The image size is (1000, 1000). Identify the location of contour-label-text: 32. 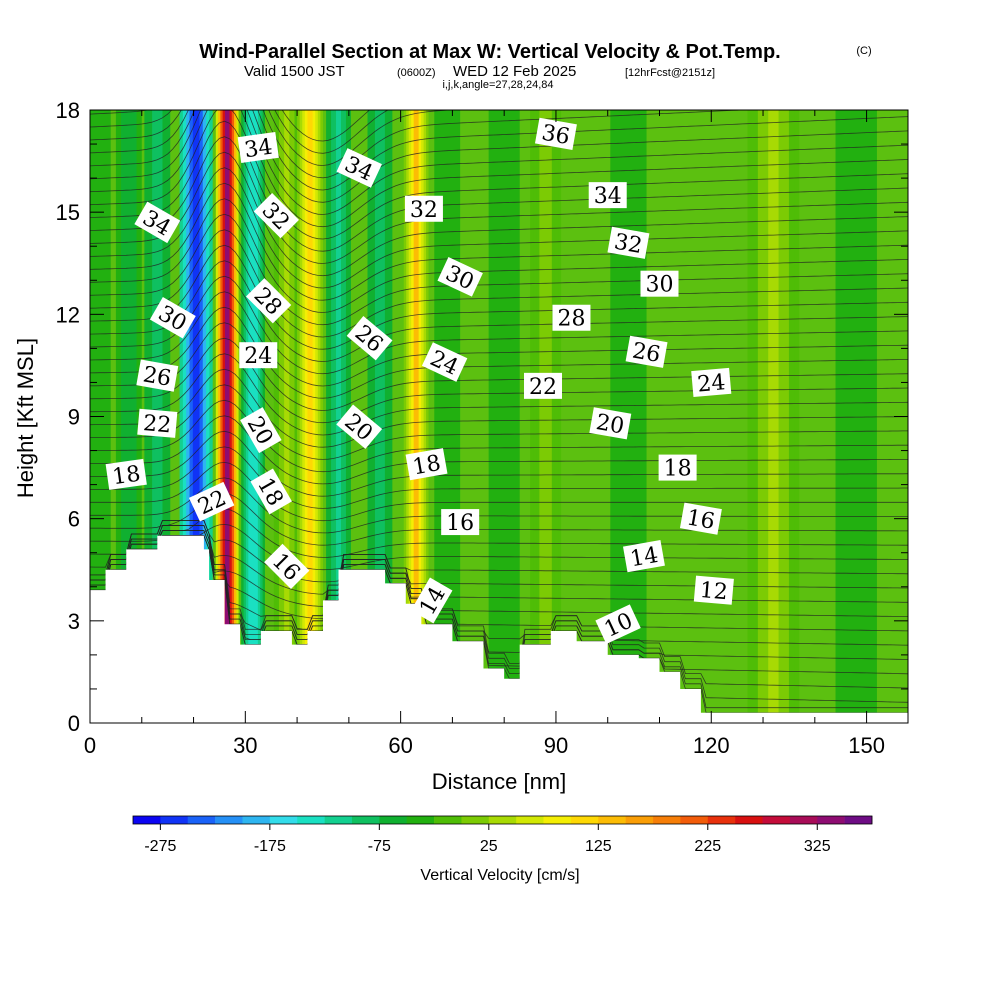
(424, 210).